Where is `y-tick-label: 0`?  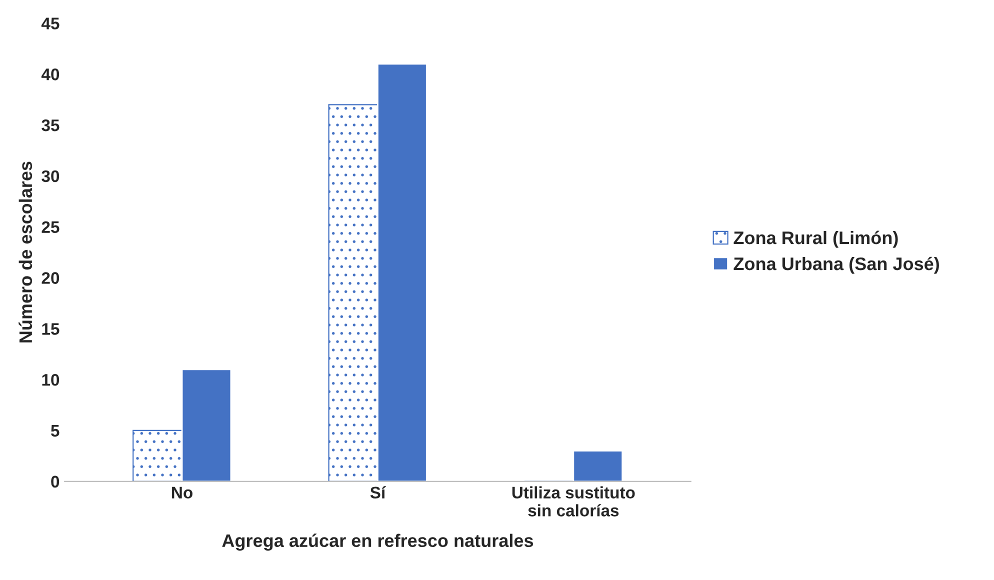
y-tick-label: 0 is located at coordinates (55, 482).